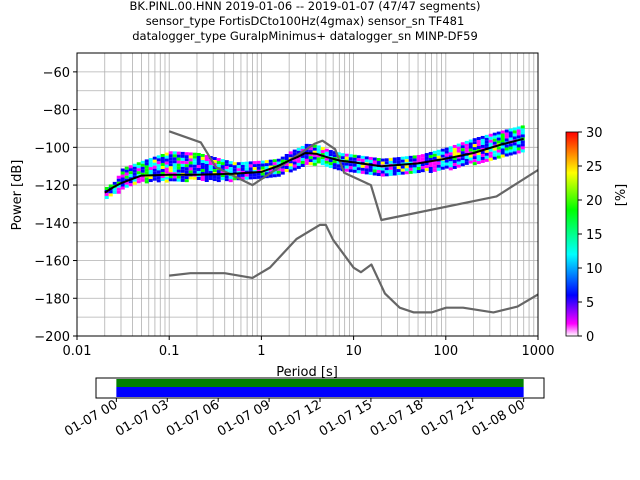  What do you see at coordinates (320, 383) in the screenshot?
I see `timeline-bar-top` at bounding box center [320, 383].